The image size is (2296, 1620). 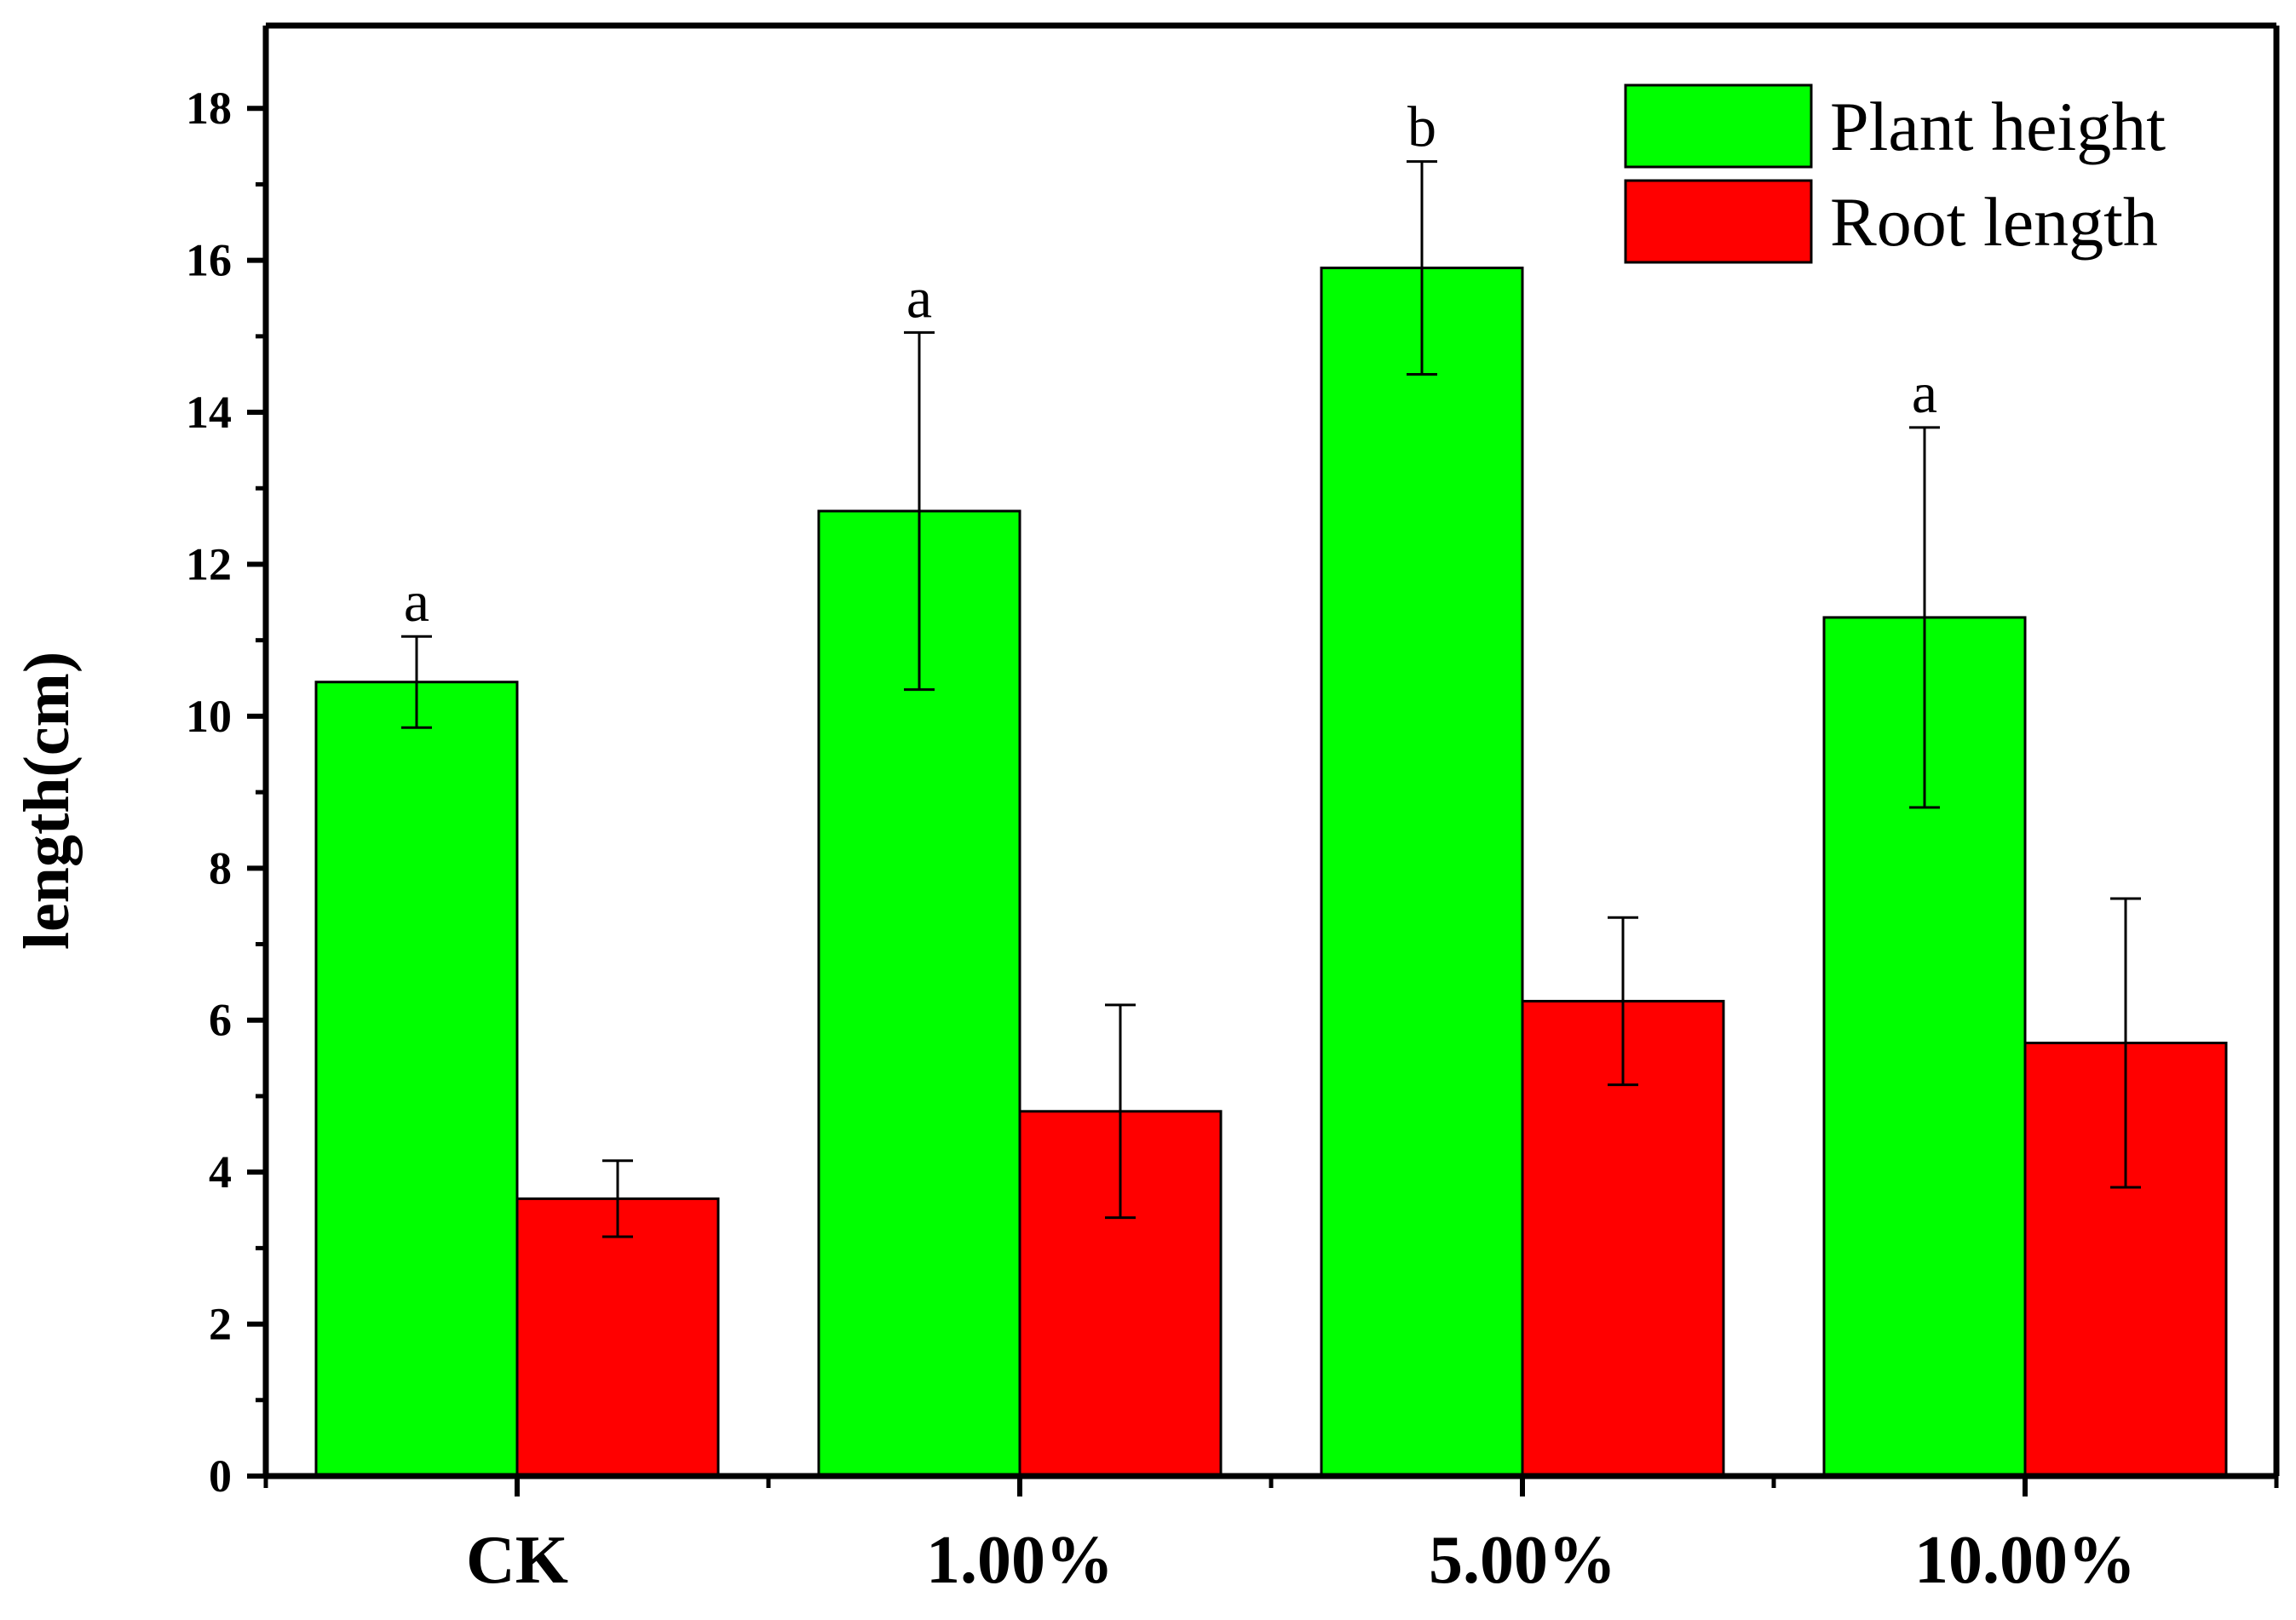 What do you see at coordinates (209, 412) in the screenshot?
I see `y-tick-label: 14` at bounding box center [209, 412].